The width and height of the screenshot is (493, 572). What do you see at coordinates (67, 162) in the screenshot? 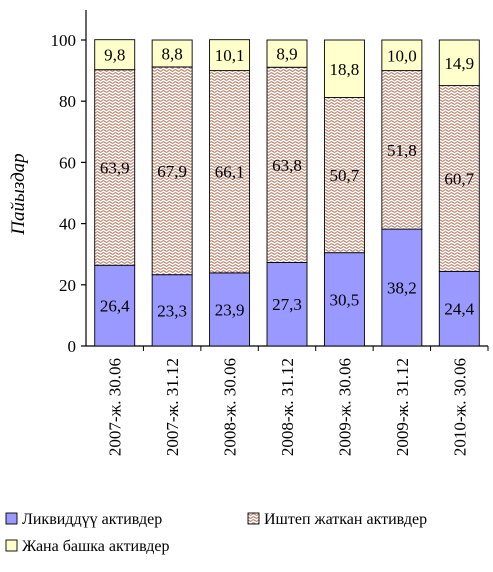
I see `y-tick-label: 60` at bounding box center [67, 162].